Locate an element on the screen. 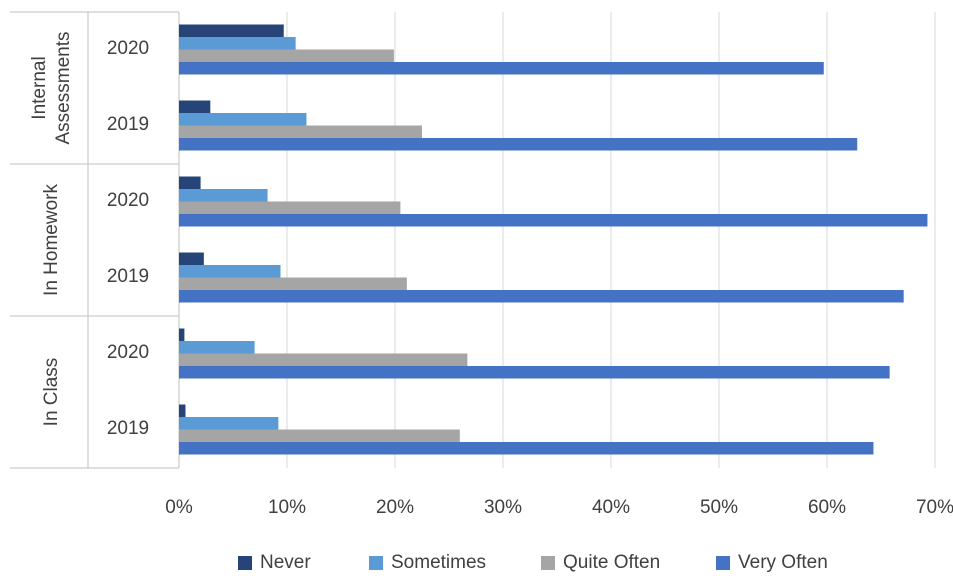 Image resolution: width=953 pixels, height=581 pixels. legend: Never Sometimes Quite Often Very Often is located at coordinates (476, 565).